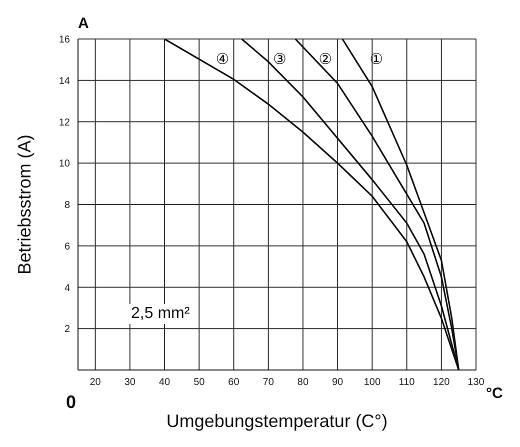  What do you see at coordinates (476, 382) in the screenshot?
I see `x-tick-label: 130` at bounding box center [476, 382].